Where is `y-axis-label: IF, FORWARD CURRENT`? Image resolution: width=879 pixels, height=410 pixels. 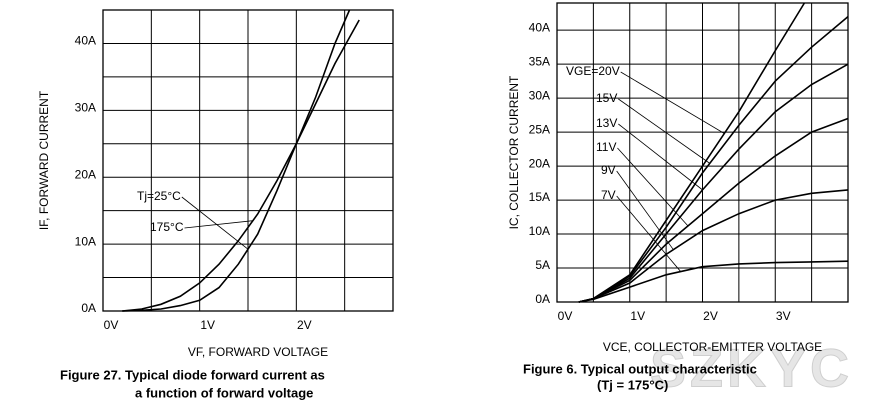 y-axis-label: IF, FORWARD CURRENT is located at coordinates (44, 160).